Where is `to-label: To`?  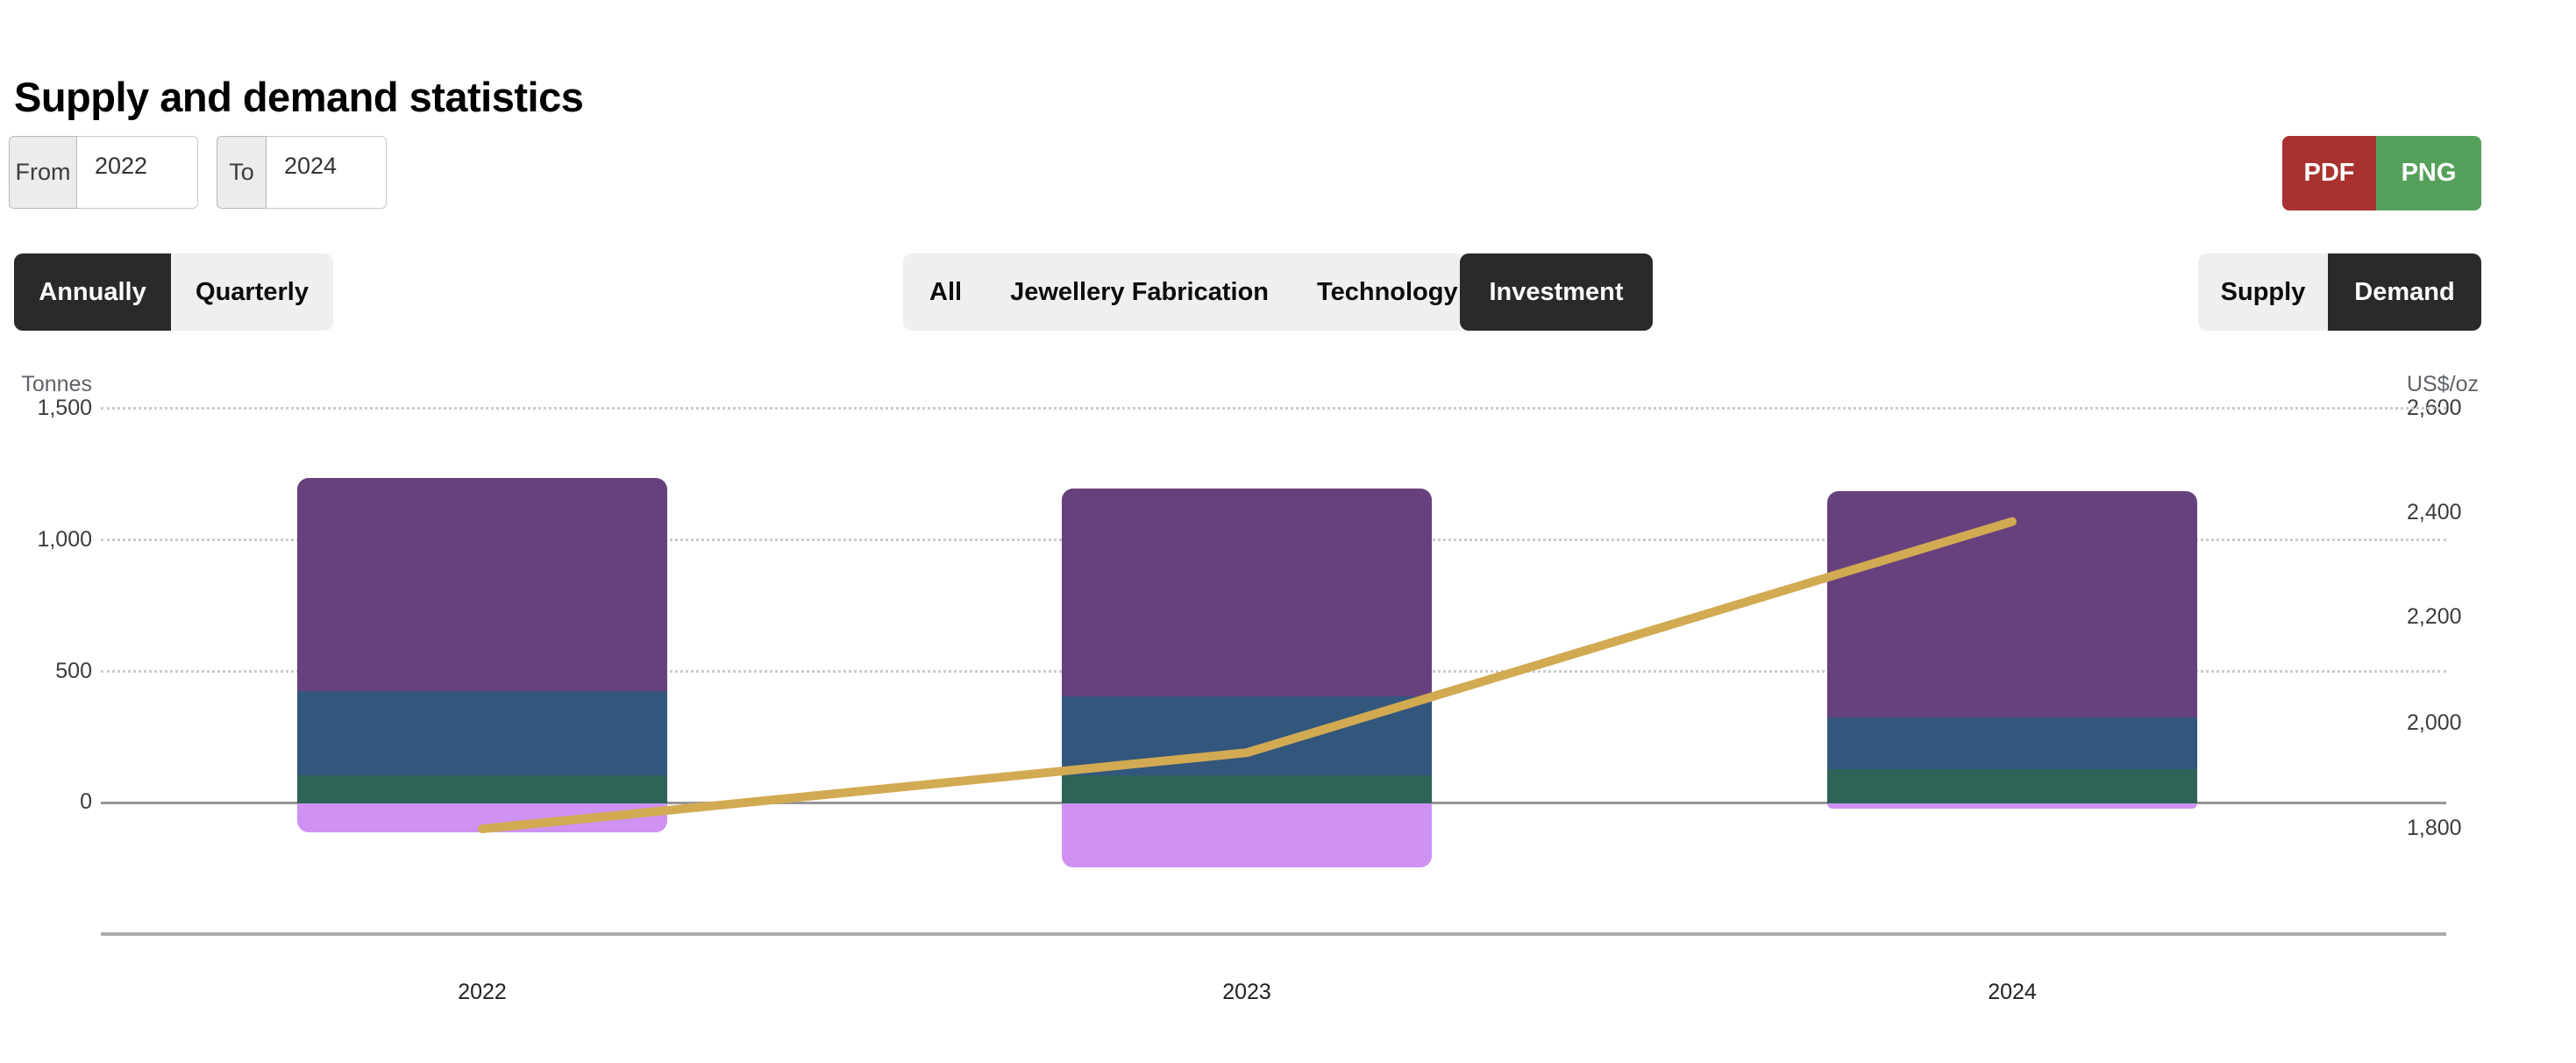
to-label: To is located at coordinates (242, 172).